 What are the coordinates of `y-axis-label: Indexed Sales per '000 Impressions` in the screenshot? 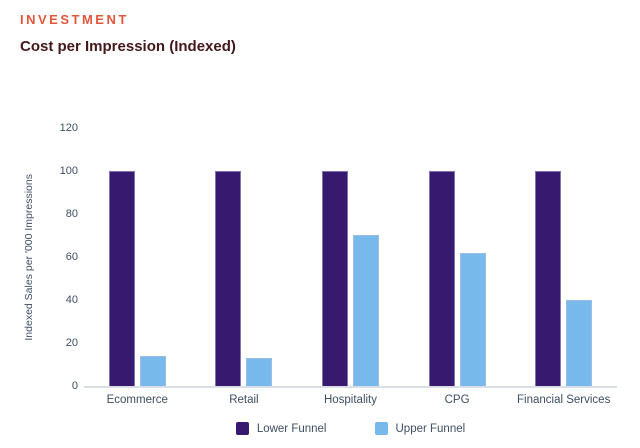 It's located at (29, 257).